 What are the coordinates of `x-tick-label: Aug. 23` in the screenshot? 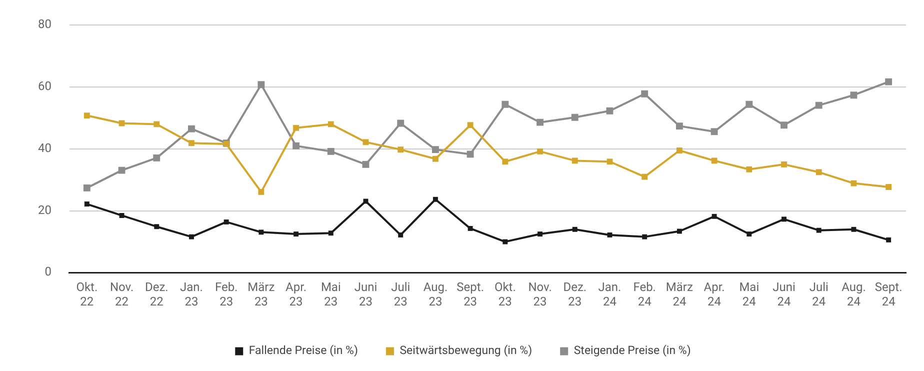 It's located at (435, 294).